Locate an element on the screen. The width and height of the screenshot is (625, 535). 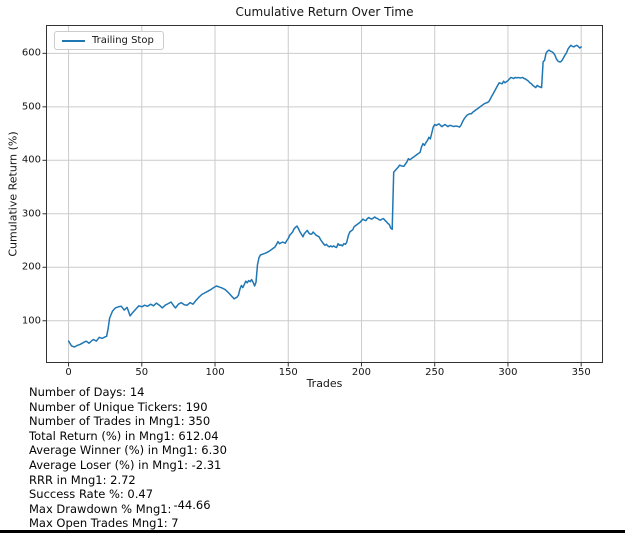
chart-title: Cumulative Return Over Time is located at coordinates (324, 12).